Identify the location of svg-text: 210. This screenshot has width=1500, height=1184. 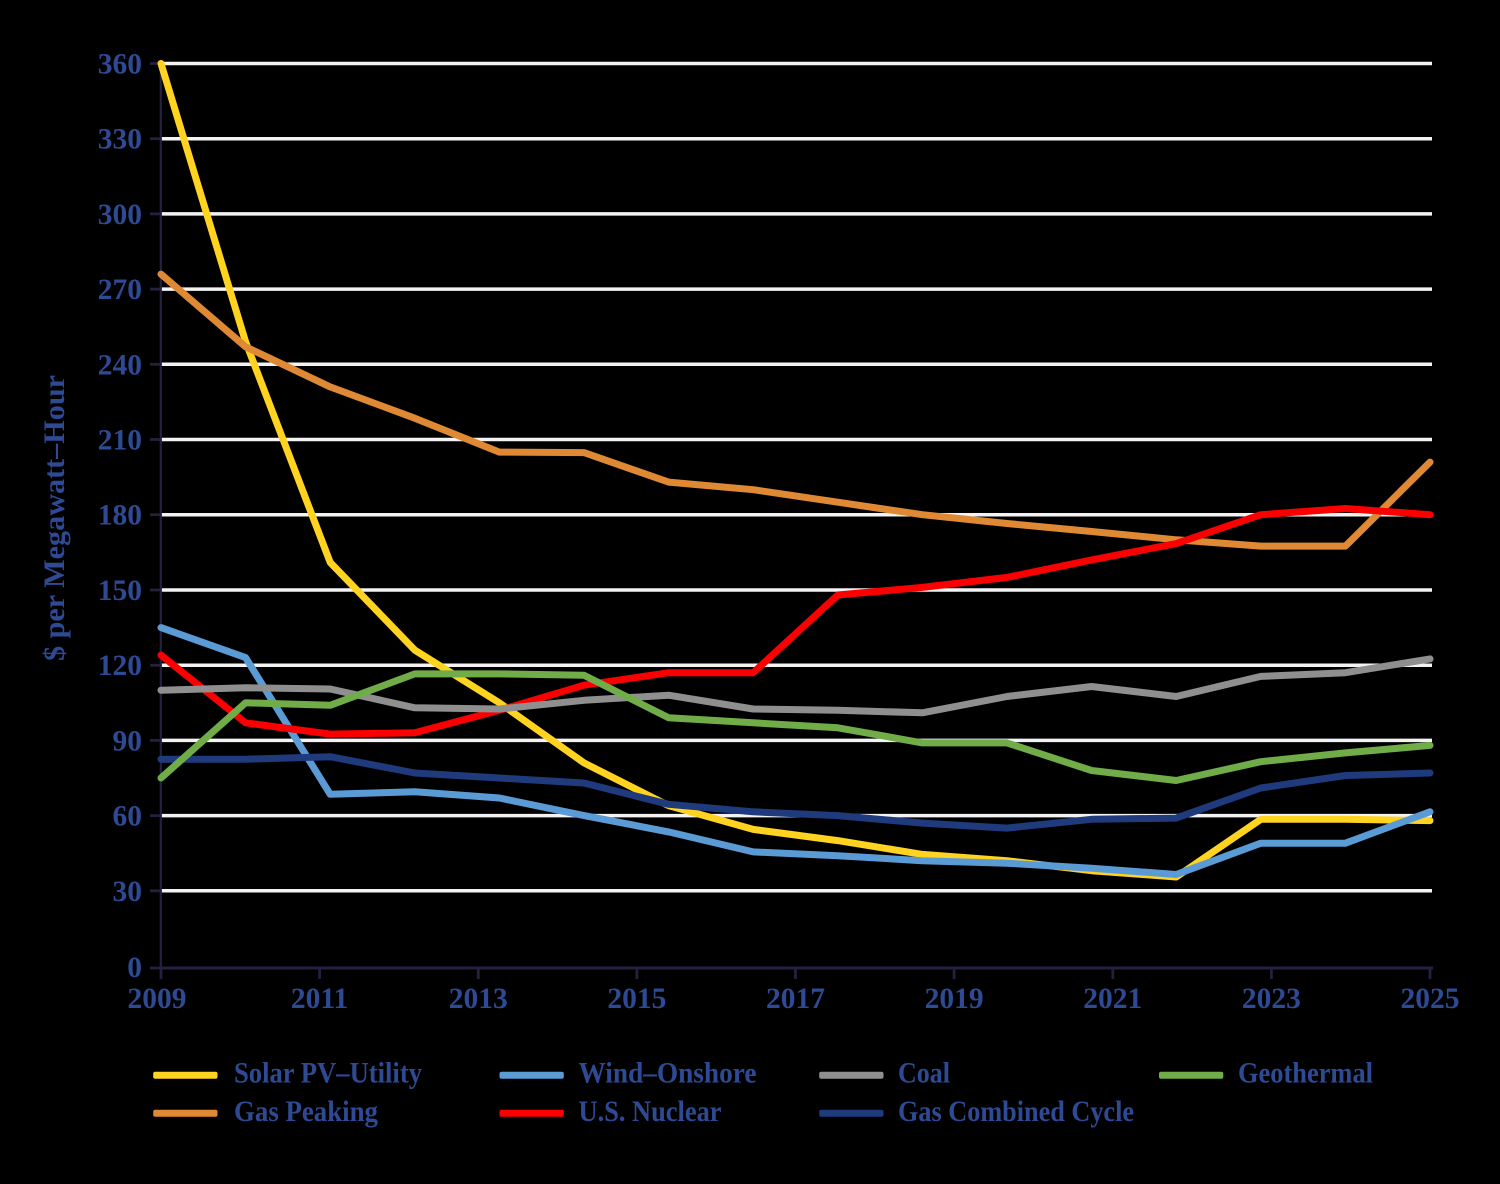
(120, 441).